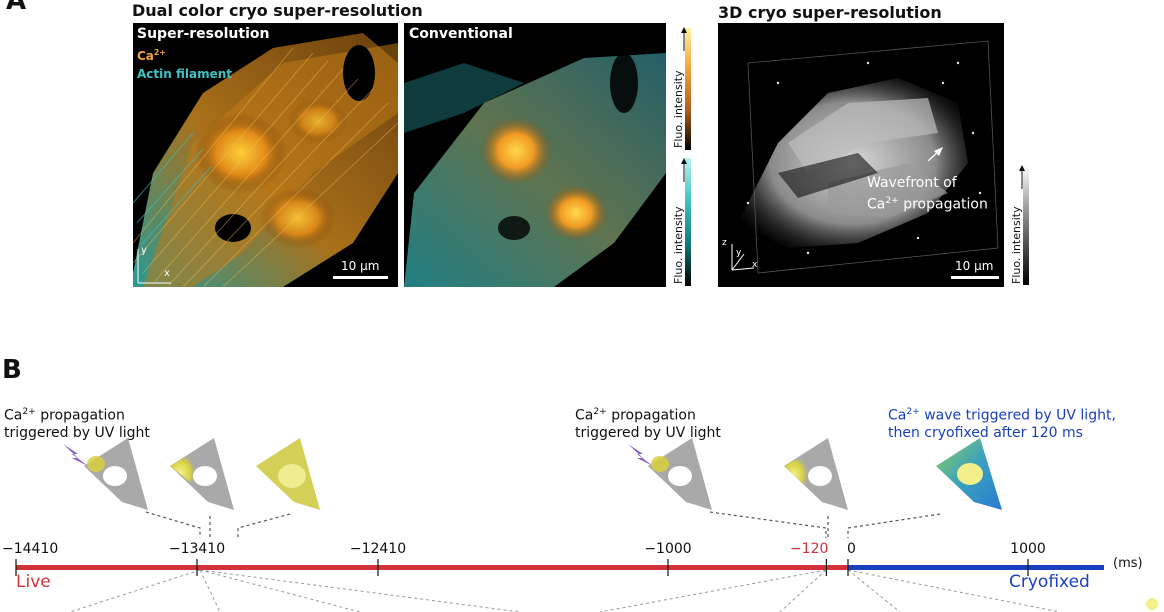 This screenshot has height=612, width=1164. I want to click on super-resolution-image, so click(265, 155).